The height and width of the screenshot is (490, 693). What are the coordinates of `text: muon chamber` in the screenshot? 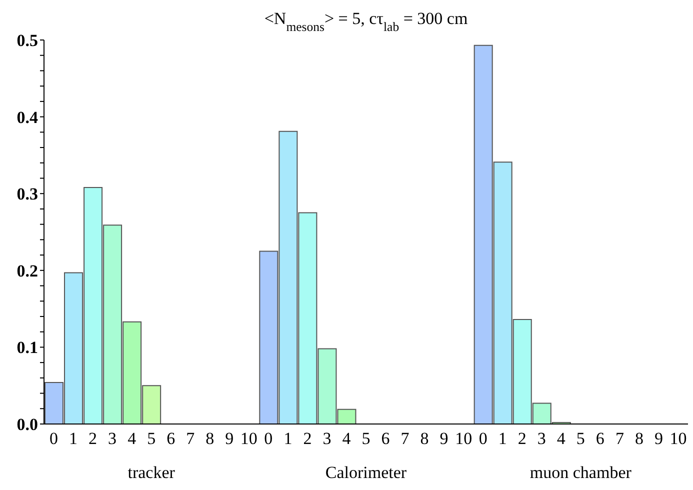 It's located at (581, 472).